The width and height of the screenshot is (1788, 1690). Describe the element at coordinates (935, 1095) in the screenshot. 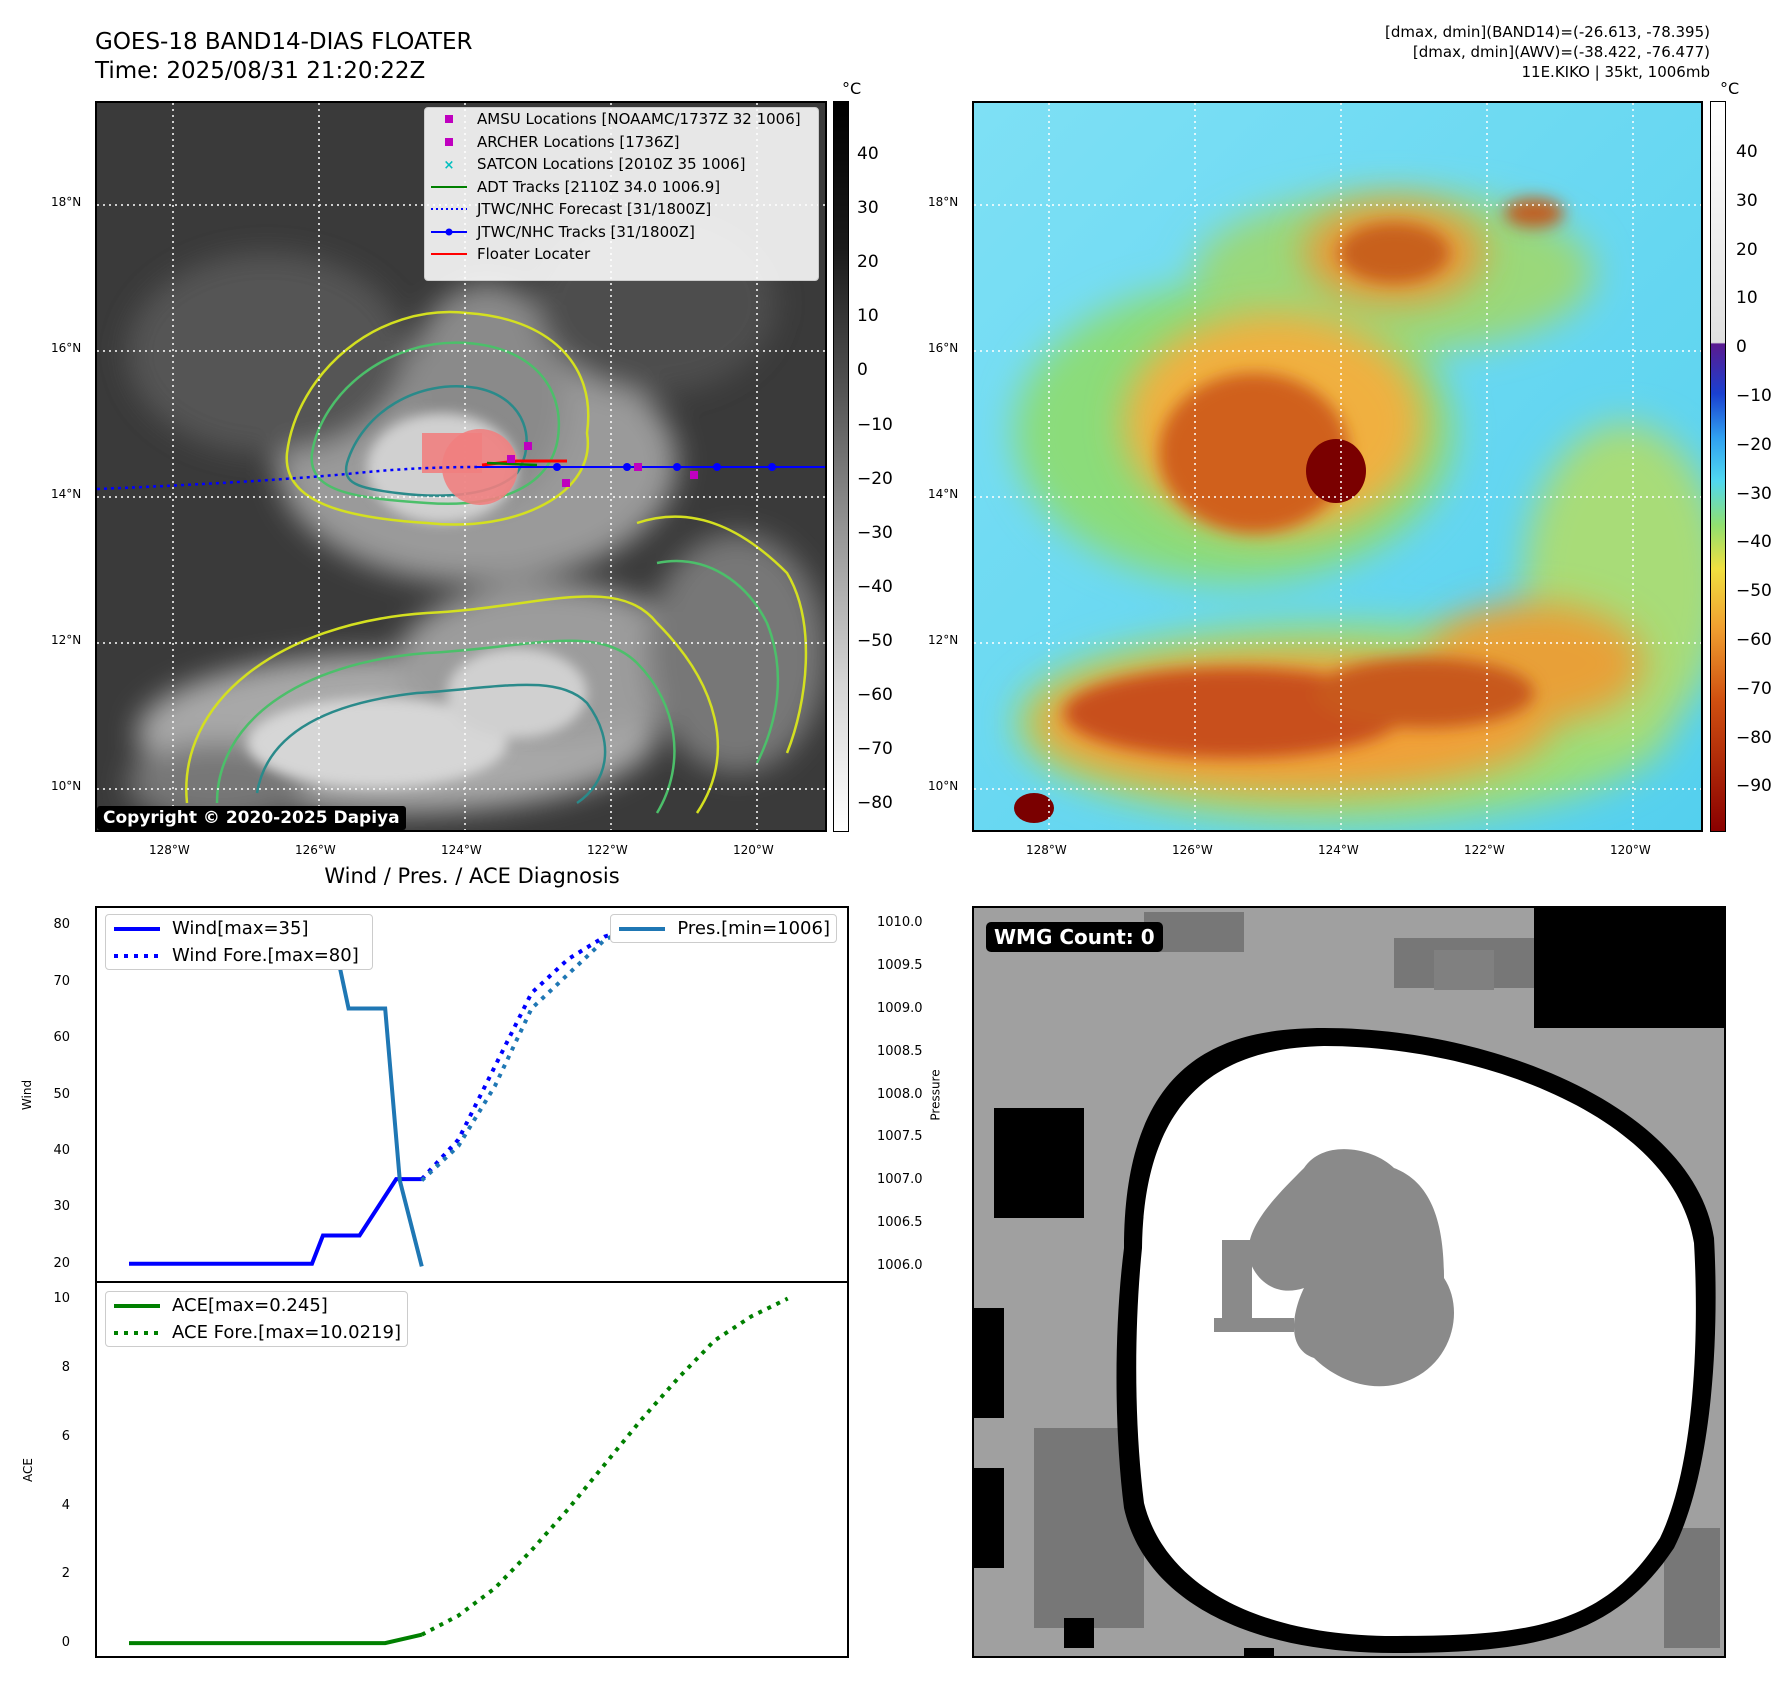

I see `pressure-axis-label: Pressure` at that location.